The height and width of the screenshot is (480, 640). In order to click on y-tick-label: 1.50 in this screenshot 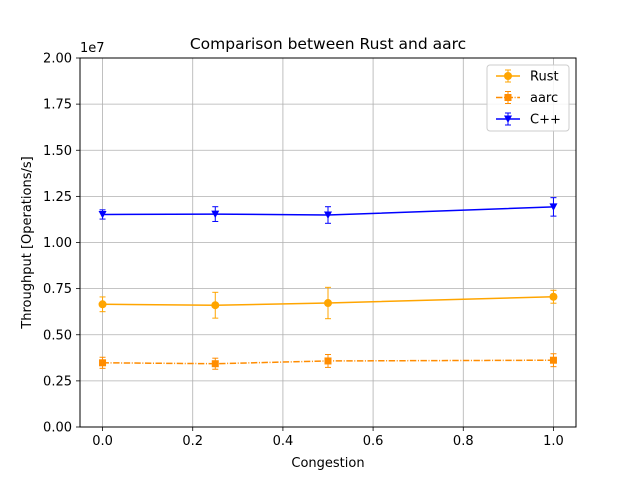, I will do `click(57, 151)`.